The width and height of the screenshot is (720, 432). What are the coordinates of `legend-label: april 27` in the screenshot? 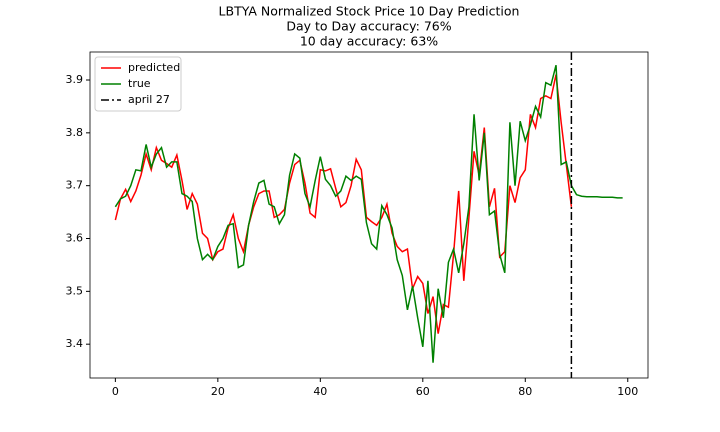 It's located at (149, 99).